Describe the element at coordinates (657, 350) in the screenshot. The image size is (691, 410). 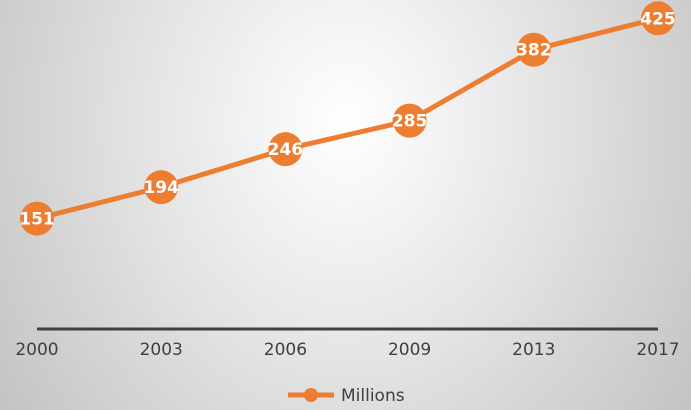
I see `x-tick-label: 2017` at that location.